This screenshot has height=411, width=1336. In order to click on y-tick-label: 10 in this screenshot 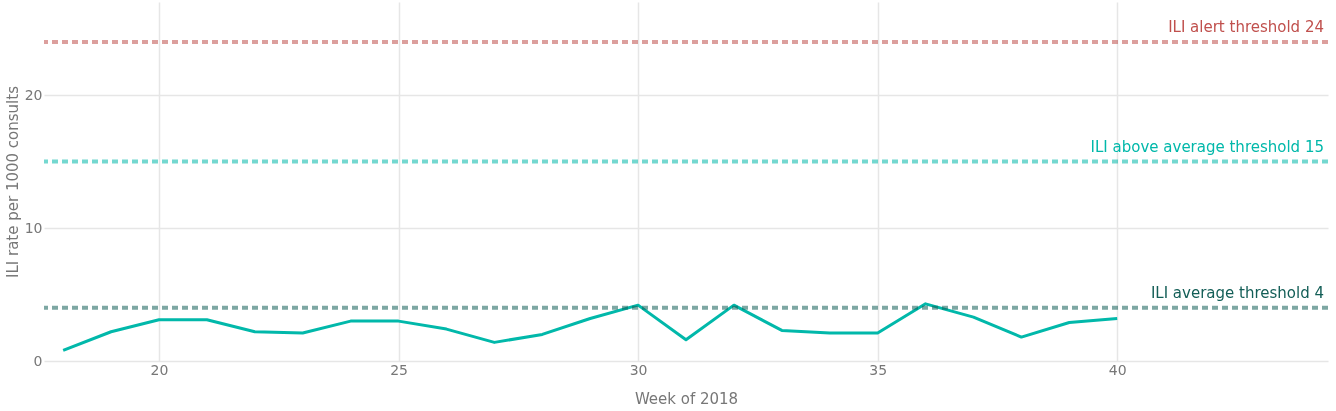, I will do `click(33, 227)`.